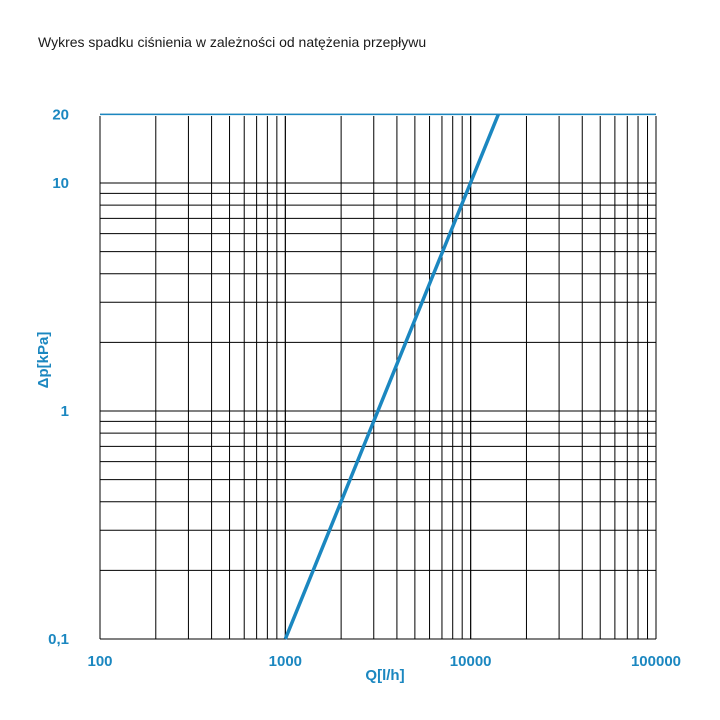  I want to click on y-axis-label: Δp[kPa], so click(43, 360).